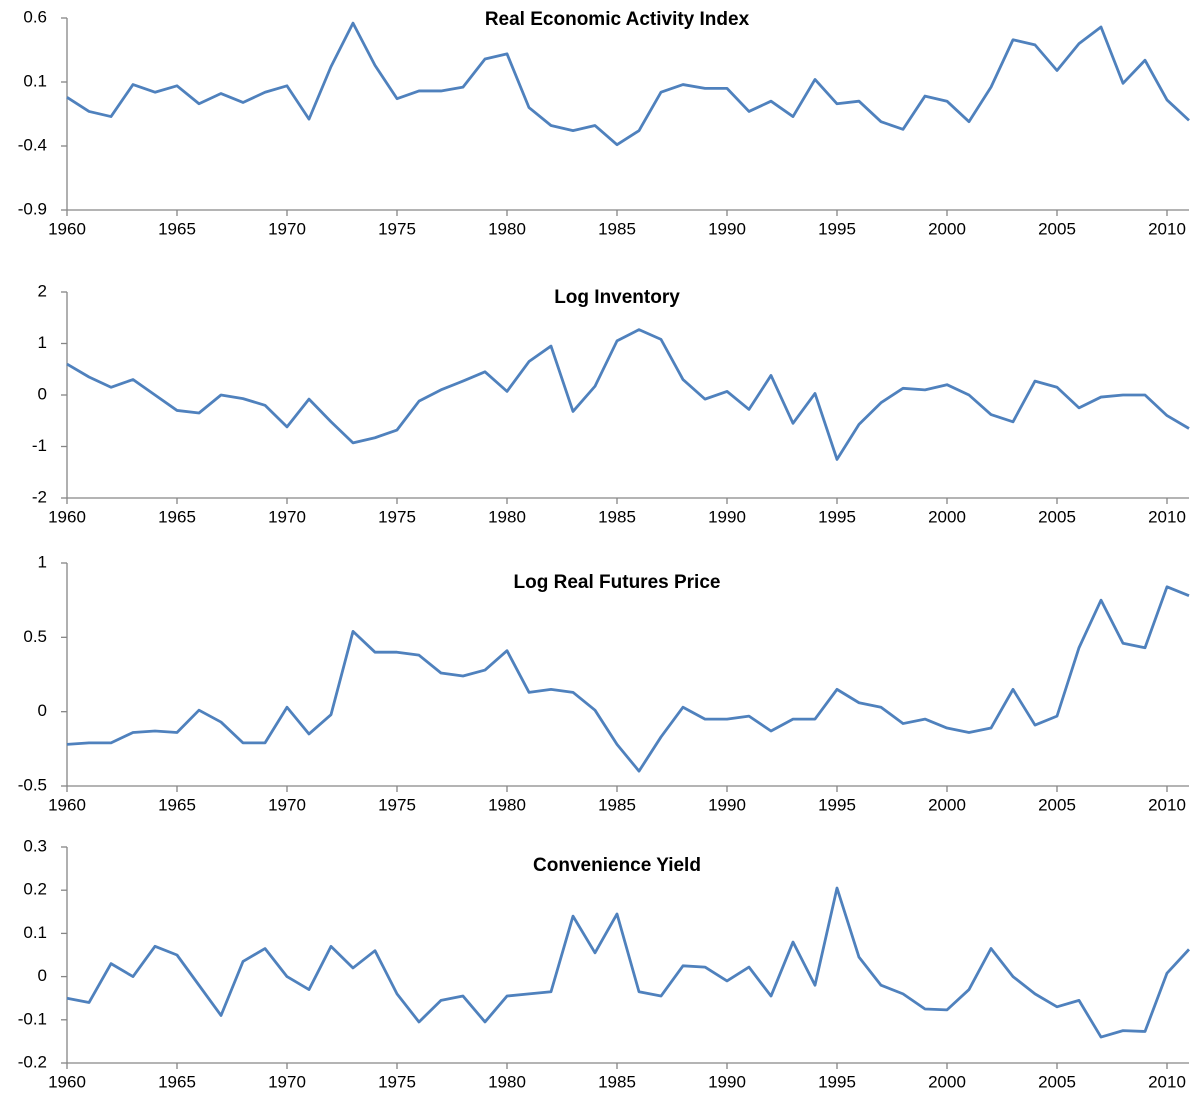 The width and height of the screenshot is (1202, 1114). What do you see at coordinates (39, 496) in the screenshot?
I see `y-tick-label: -2` at bounding box center [39, 496].